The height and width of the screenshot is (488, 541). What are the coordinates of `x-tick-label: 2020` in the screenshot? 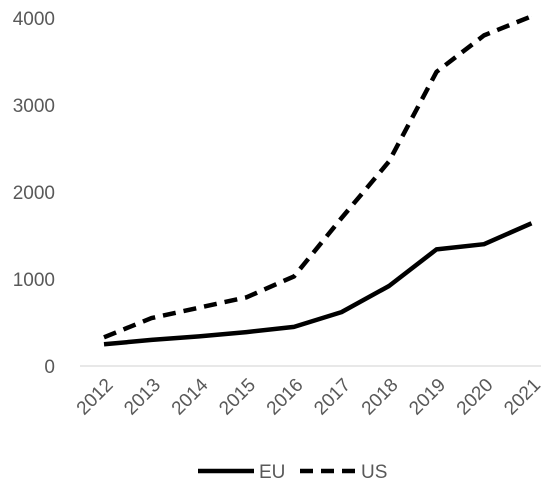 It's located at (475, 397).